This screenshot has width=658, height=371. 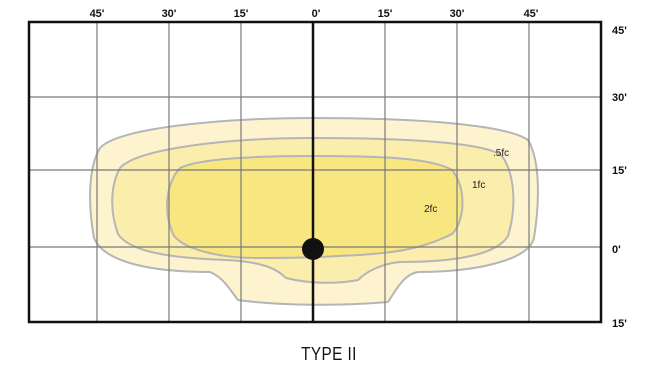 I want to click on right-axis: 45' 30' 15' 0' 15', so click(x=619, y=177).